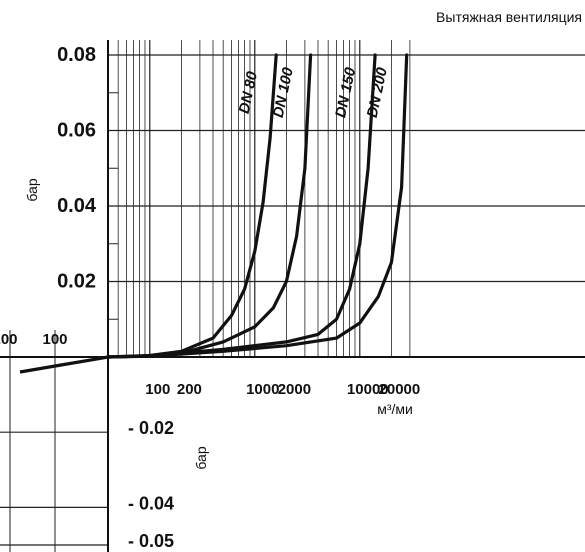  Describe the element at coordinates (32, 189) in the screenshot. I see `y-axis-label-upper: бар` at that location.